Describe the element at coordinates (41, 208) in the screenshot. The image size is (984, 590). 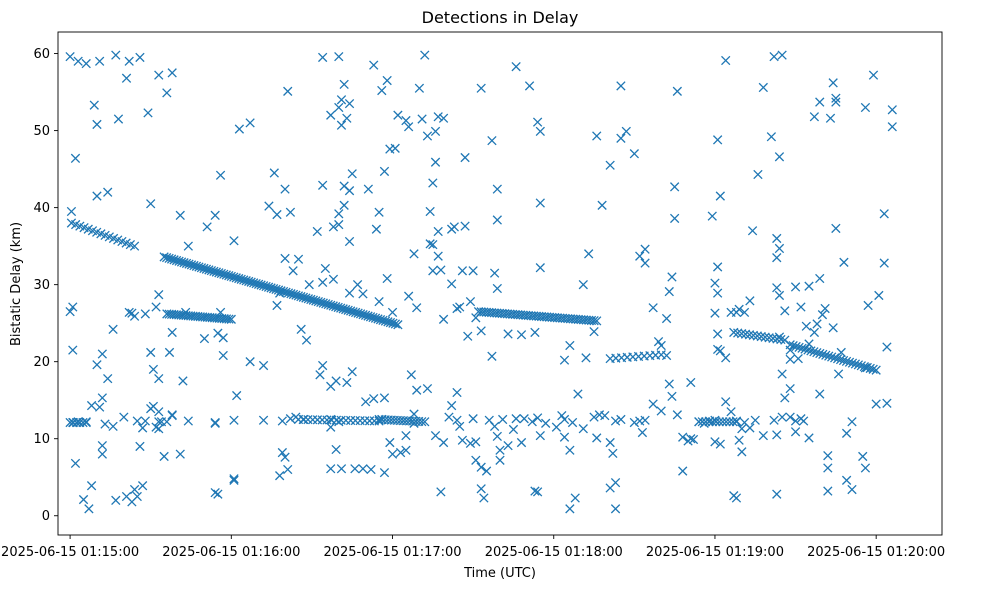
I see `y-tick-label: 40` at that location.